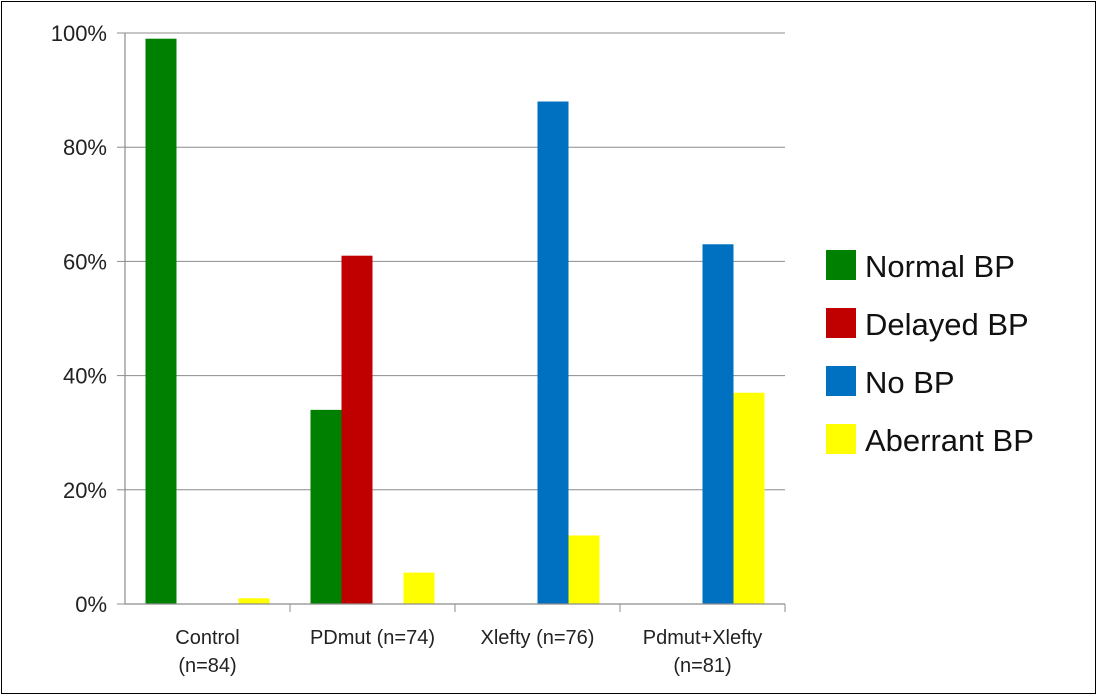 This screenshot has height=695, width=1097. I want to click on y-tick-label: 80%, so click(85, 147).